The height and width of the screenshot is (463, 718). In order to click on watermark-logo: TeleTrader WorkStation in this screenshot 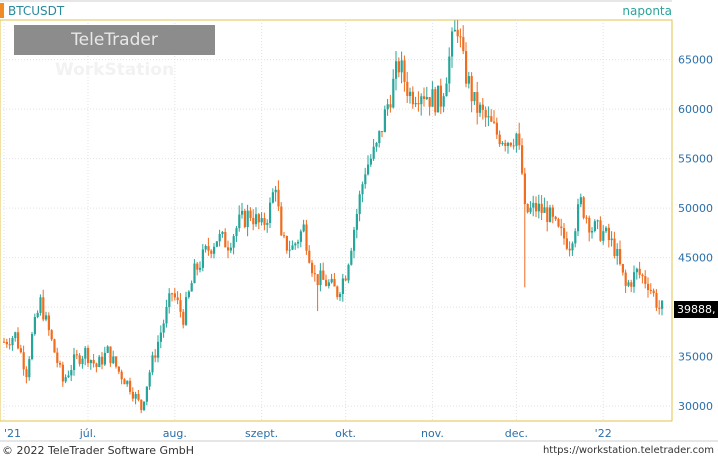, I will do `click(114, 52)`.